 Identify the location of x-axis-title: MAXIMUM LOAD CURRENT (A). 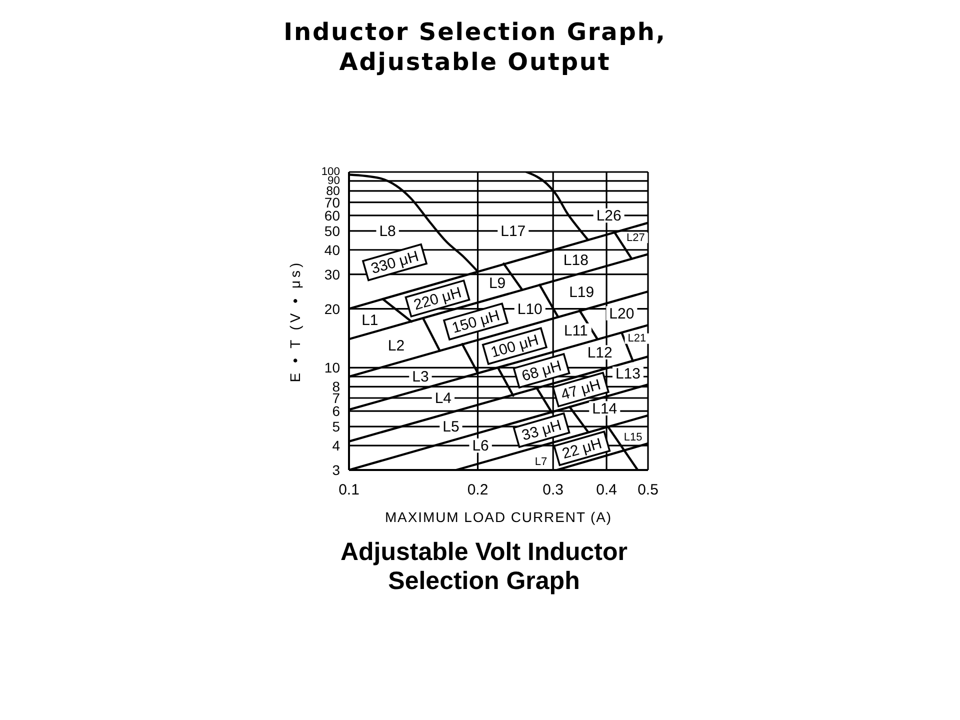
(498, 517).